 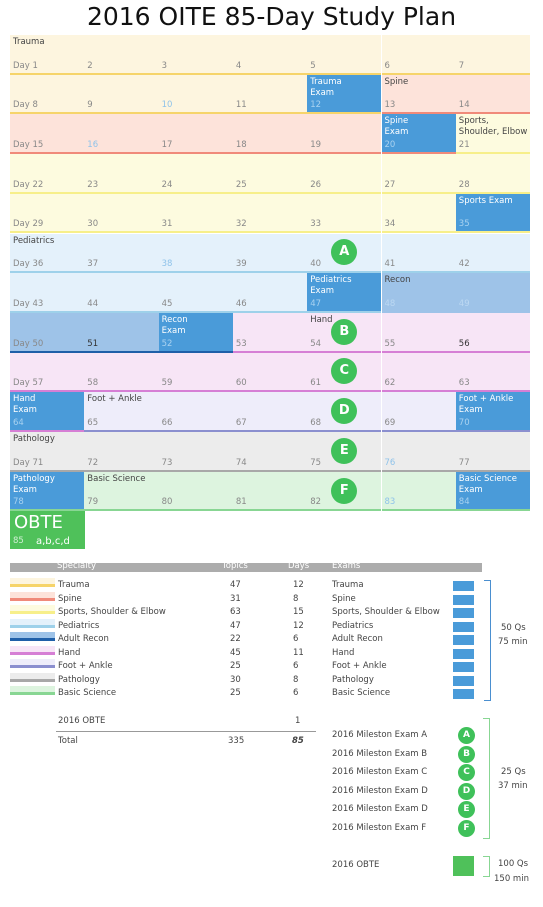 What do you see at coordinates (344, 491) in the screenshot?
I see `day-cell: 82 F` at bounding box center [344, 491].